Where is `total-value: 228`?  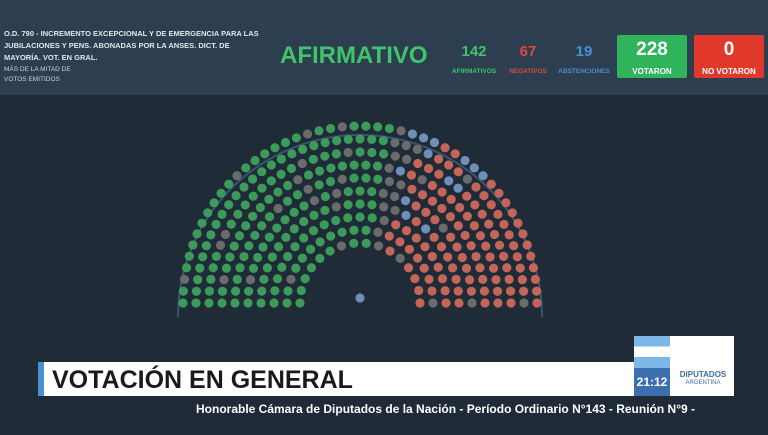
total-value: 228 is located at coordinates (652, 49).